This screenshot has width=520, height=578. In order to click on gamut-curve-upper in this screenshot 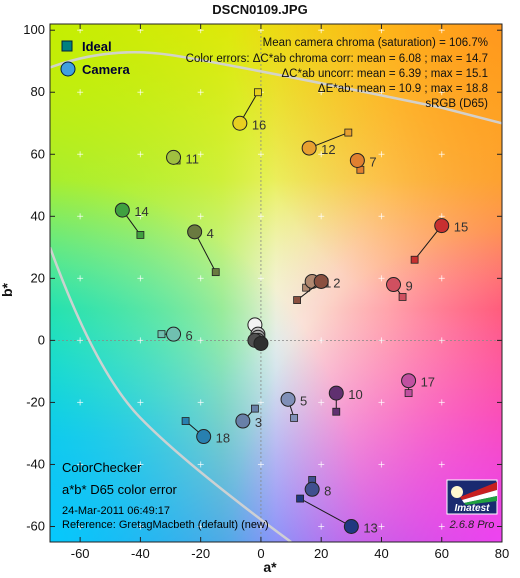, I will do `click(276, 88)`.